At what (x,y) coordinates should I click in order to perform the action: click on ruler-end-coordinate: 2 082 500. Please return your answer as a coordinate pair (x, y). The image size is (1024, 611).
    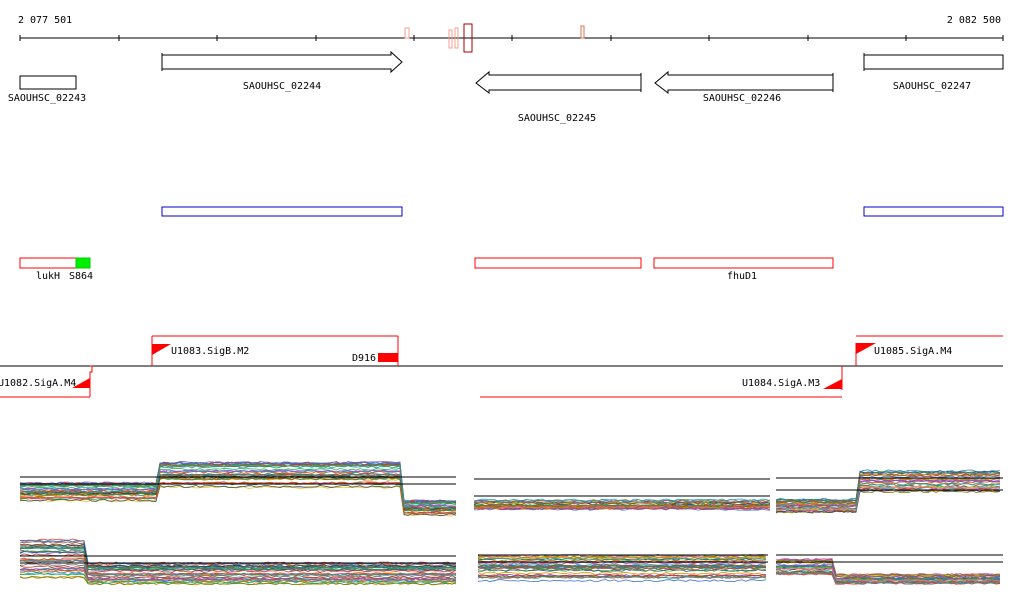
    Looking at the image, I should click on (974, 20).